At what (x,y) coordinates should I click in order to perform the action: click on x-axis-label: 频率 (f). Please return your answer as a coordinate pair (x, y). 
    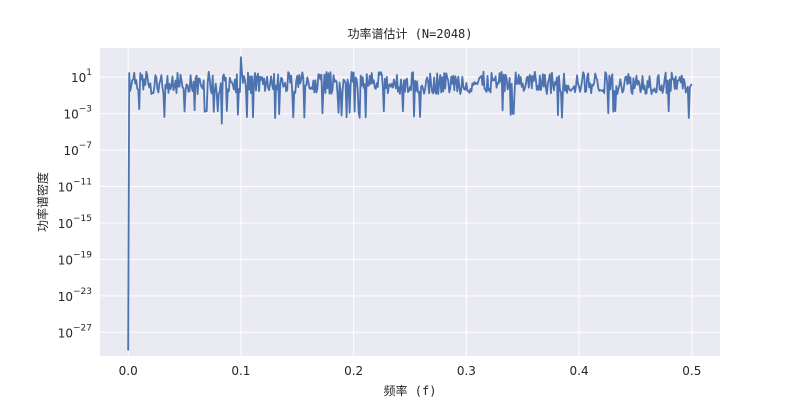
    Looking at the image, I should click on (410, 390).